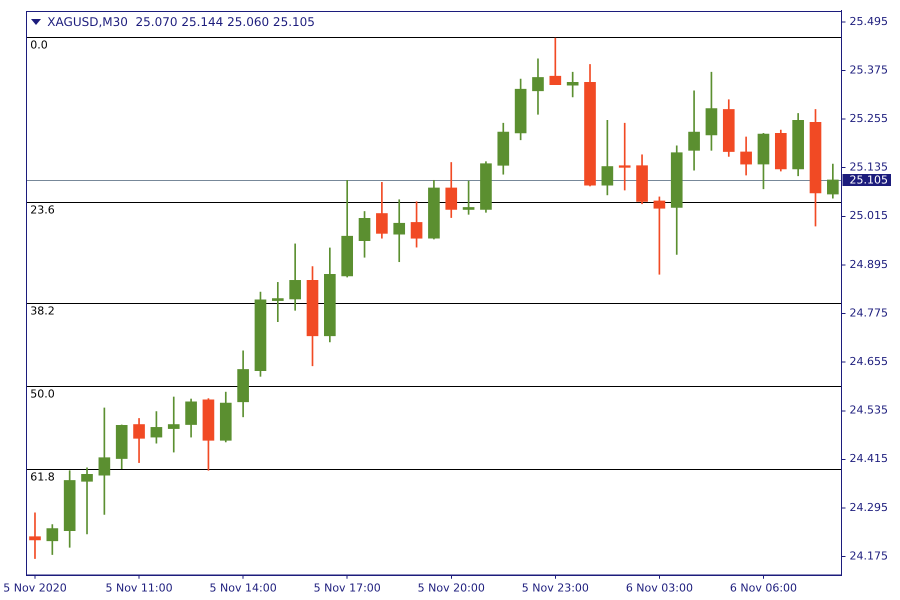  I want to click on y-tick-label: 24.895, so click(869, 264).